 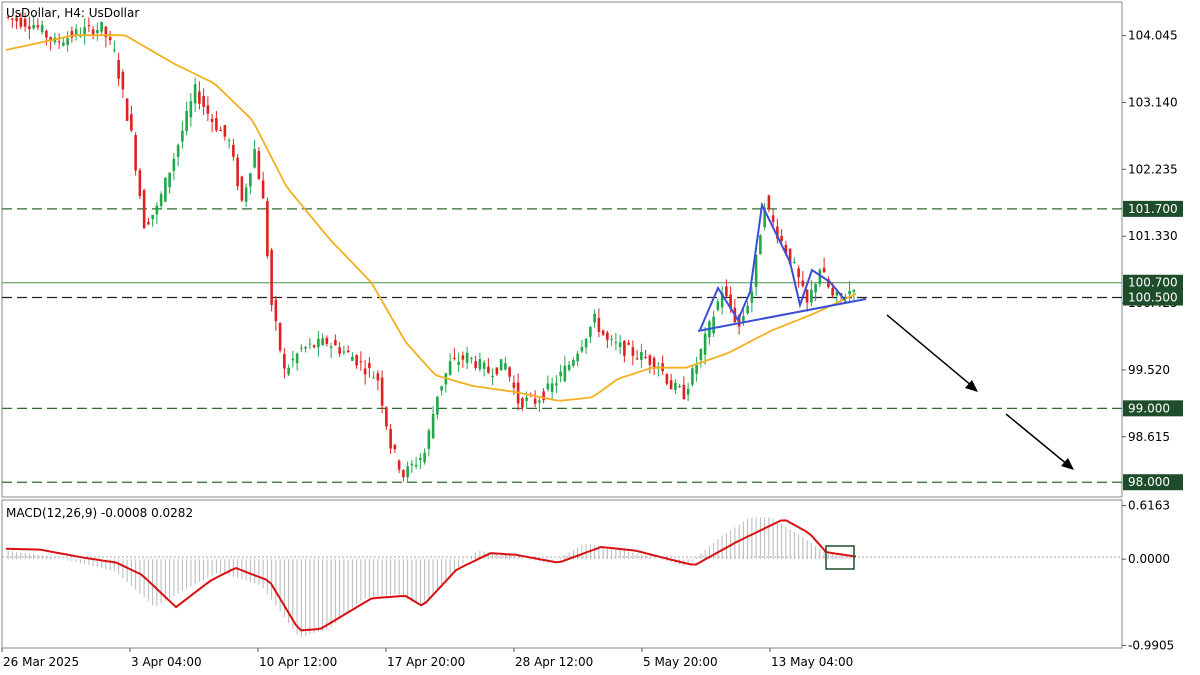 What do you see at coordinates (1149, 559) in the screenshot?
I see `macd-tick-label-1: 0.0000` at bounding box center [1149, 559].